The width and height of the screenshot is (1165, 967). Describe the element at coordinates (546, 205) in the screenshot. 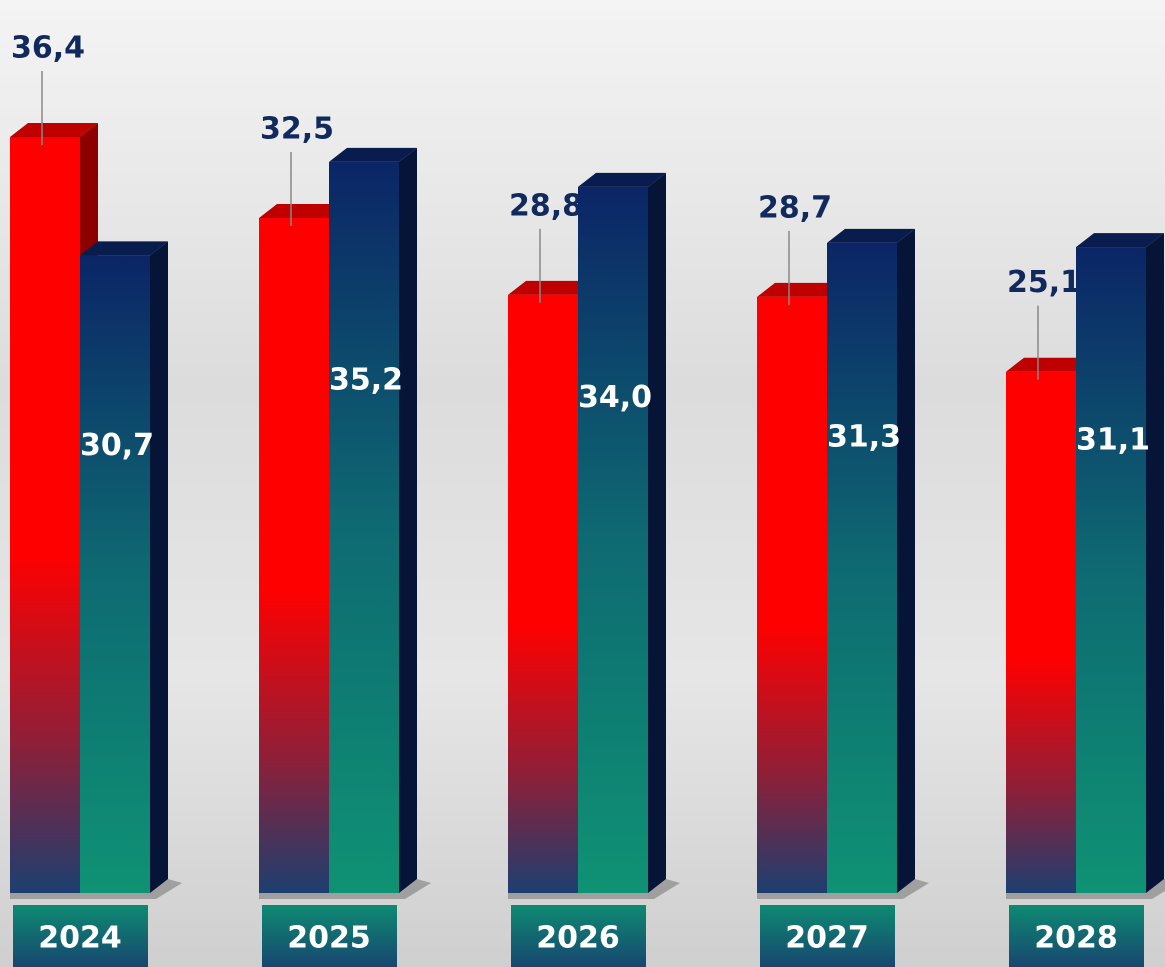

I see `value-label: 28,8` at that location.